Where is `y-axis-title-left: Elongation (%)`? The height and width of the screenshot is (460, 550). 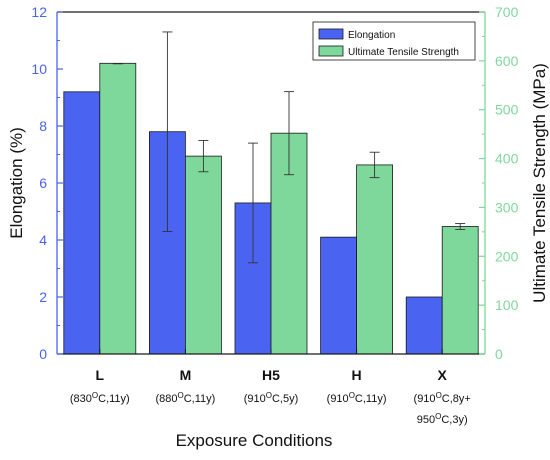
y-axis-title-left: Elongation (%) is located at coordinates (16, 183).